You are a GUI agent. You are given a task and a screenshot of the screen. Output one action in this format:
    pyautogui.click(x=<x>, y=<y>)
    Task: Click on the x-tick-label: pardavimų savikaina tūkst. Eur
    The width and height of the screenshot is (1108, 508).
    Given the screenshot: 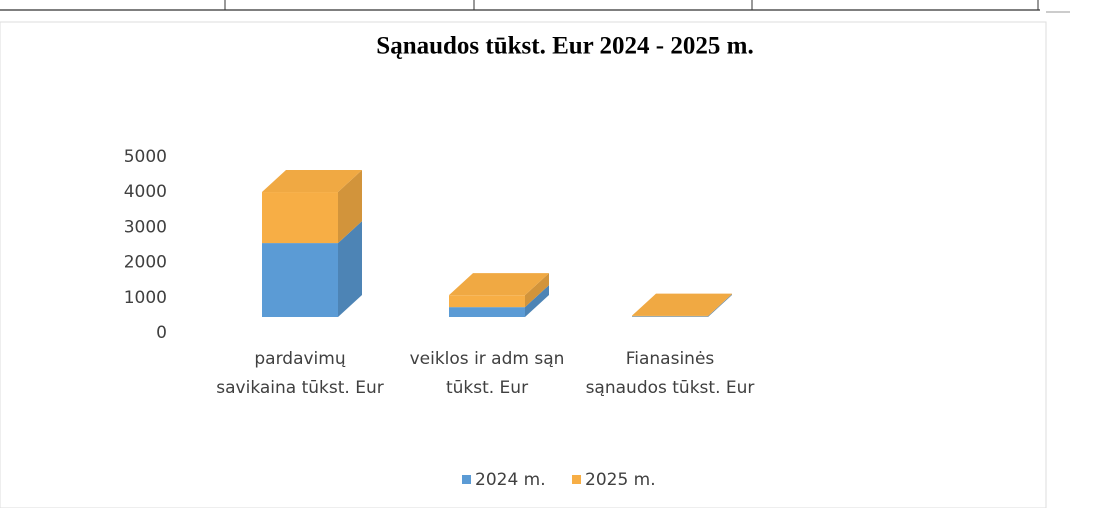 What is the action you would take?
    pyautogui.click(x=300, y=373)
    